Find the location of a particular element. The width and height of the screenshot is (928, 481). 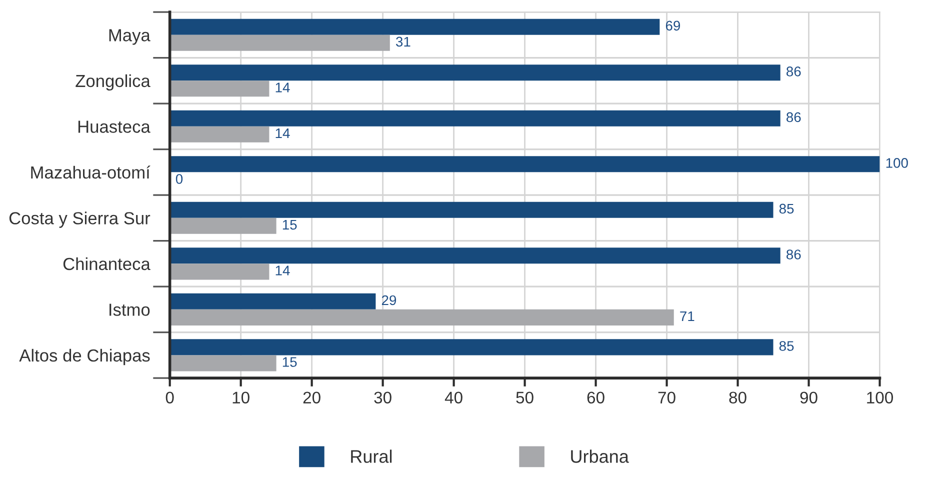

x-tick-label: 90 is located at coordinates (809, 398).